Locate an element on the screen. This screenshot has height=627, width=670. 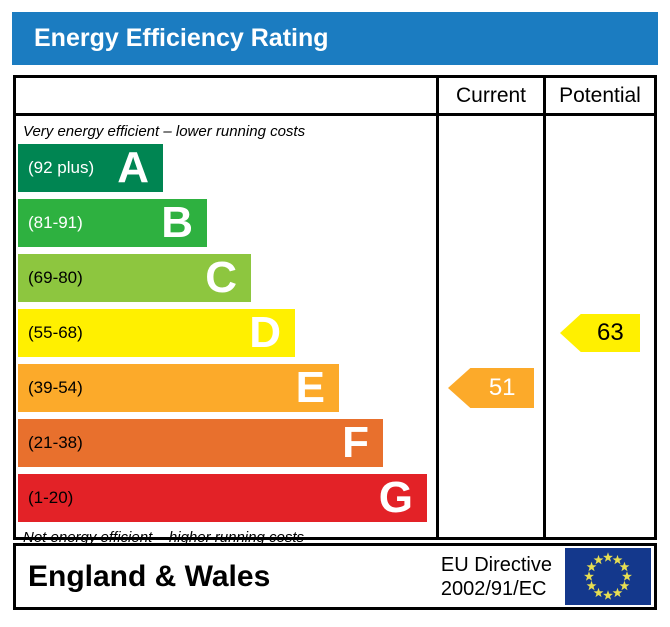
band-letter: B is located at coordinates (177, 222).